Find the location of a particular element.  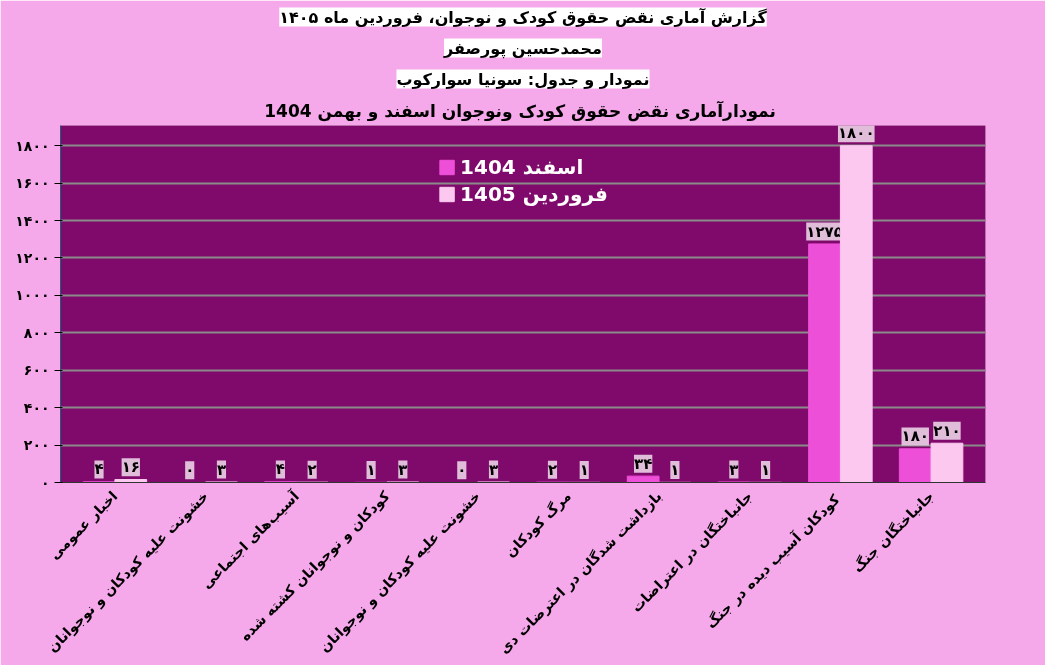

y-tick-label: ۱۸۰۰ is located at coordinates (32, 145).